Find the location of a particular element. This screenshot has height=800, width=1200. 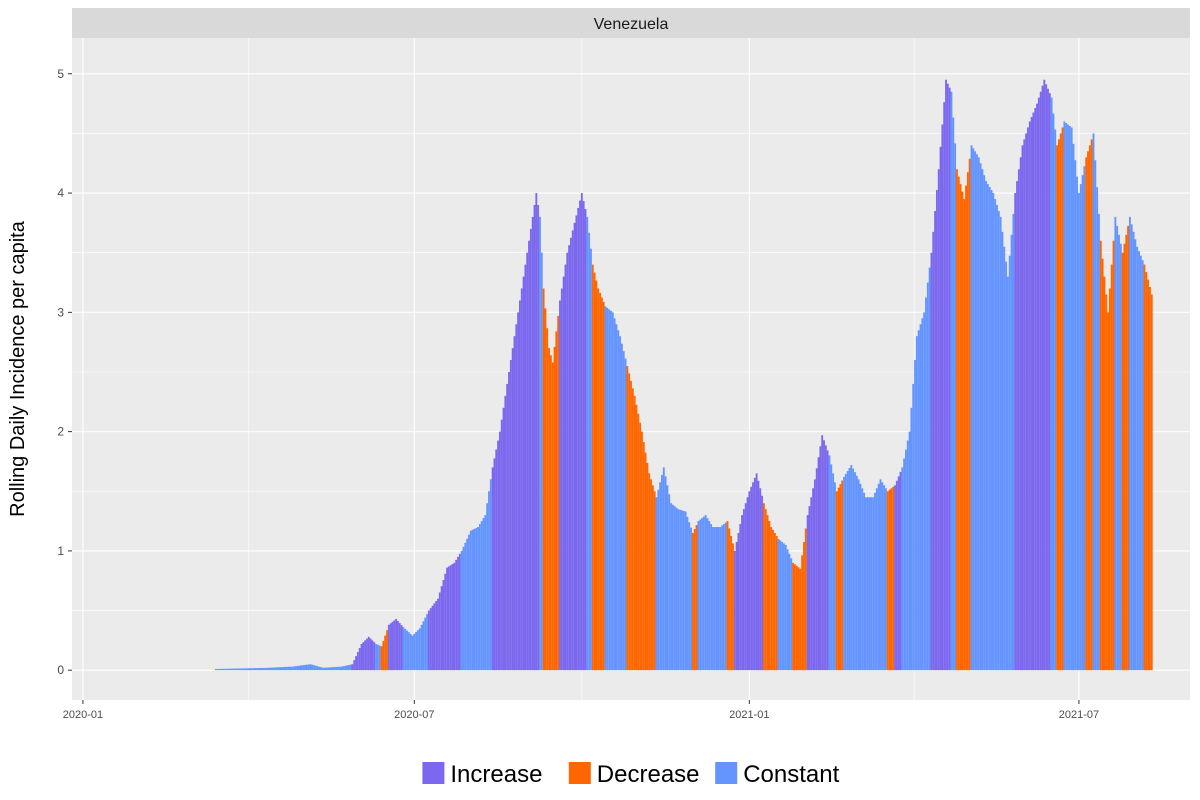

x-axis: 2020-01 2020-07 2021-01 2021-07 is located at coordinates (581, 710).